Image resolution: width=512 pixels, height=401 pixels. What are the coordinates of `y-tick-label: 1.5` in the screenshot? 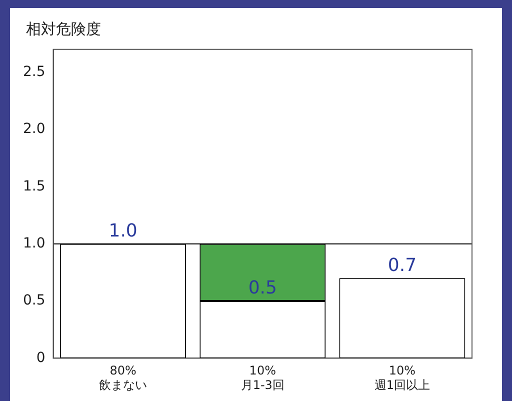 It's located at (34, 186).